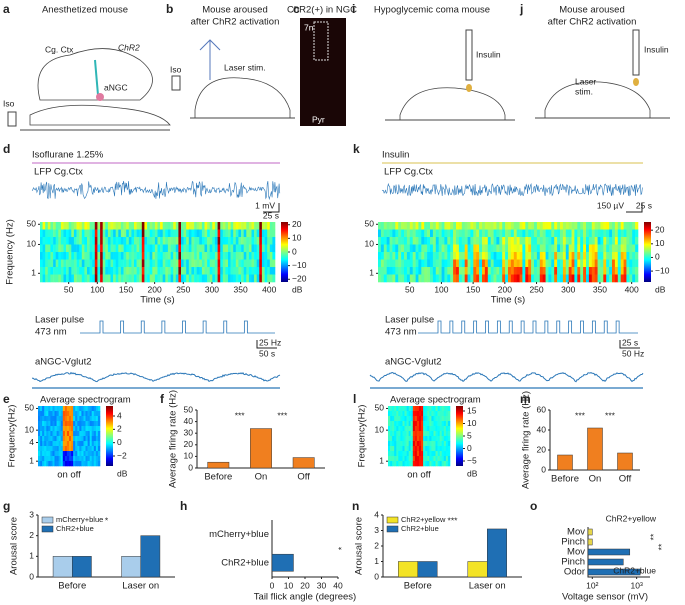 The image size is (685, 605). Describe the element at coordinates (297, 238) in the screenshot. I see `colorbar-tick-label: 10` at that location.